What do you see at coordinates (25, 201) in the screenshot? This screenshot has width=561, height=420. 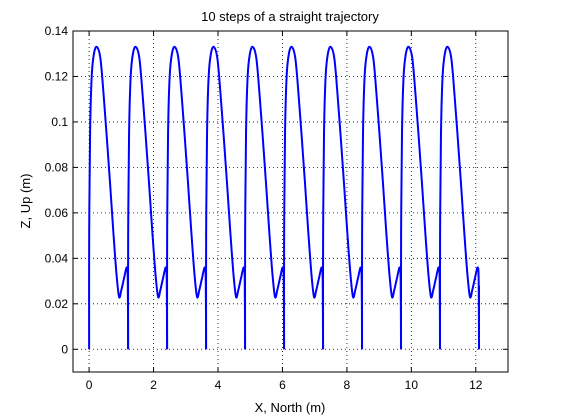 I see `y-axis-label: Z, Up (m)` at bounding box center [25, 201].